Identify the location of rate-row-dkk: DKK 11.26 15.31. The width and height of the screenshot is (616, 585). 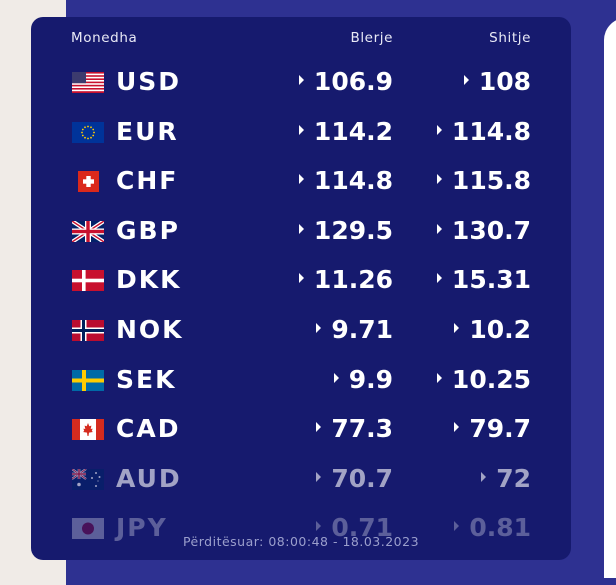
(301, 281).